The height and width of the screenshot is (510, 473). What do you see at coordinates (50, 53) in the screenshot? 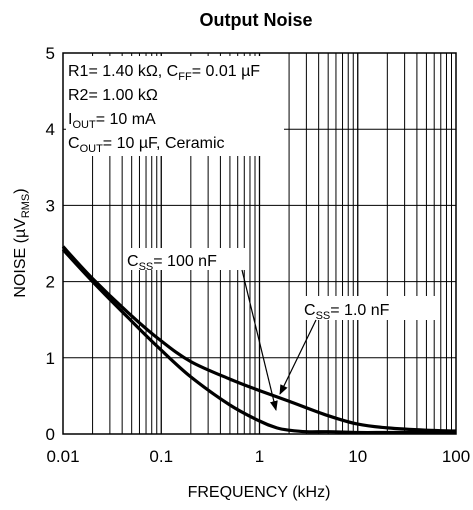
I see `y-tick-label: 5` at bounding box center [50, 53].